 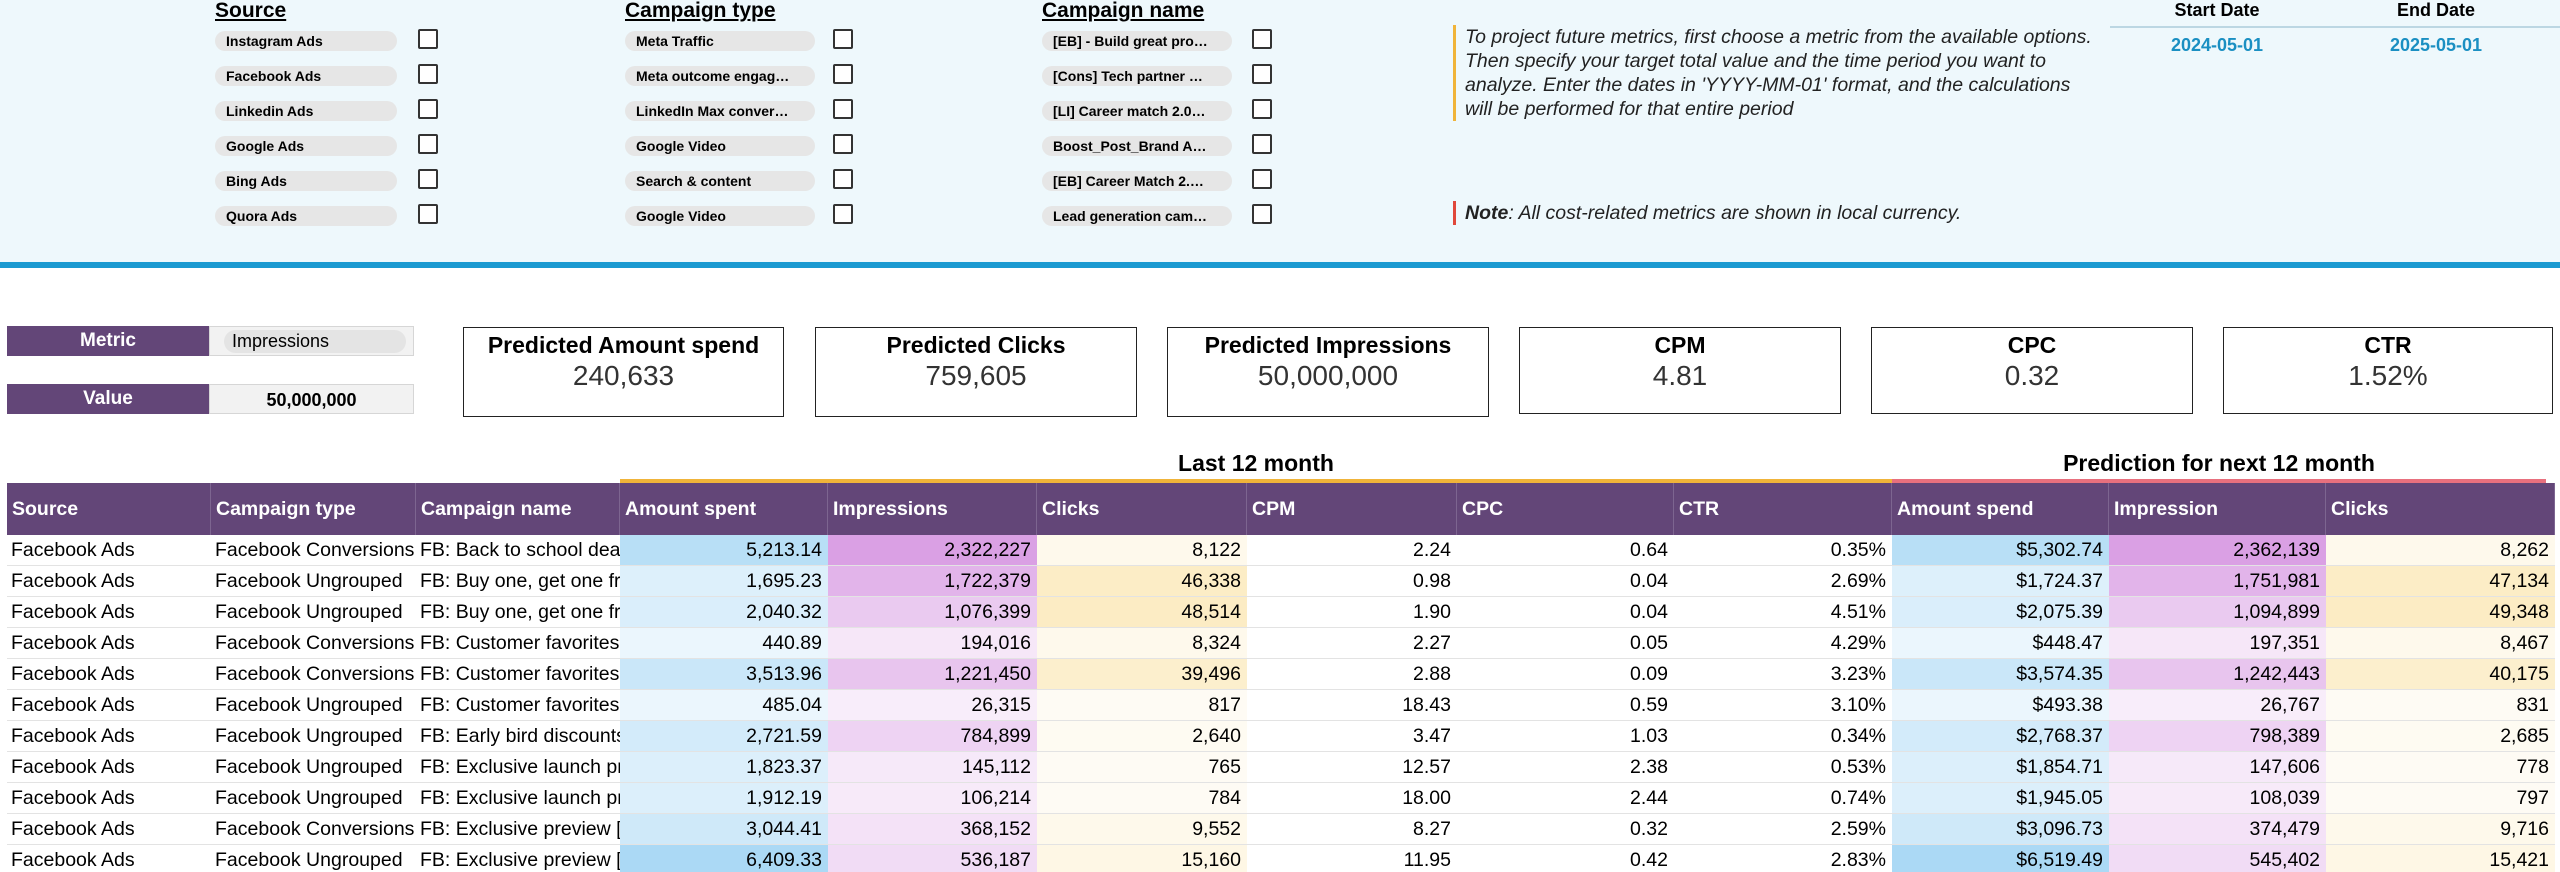 I want to click on table-cell: 3.47, so click(x=1352, y=736).